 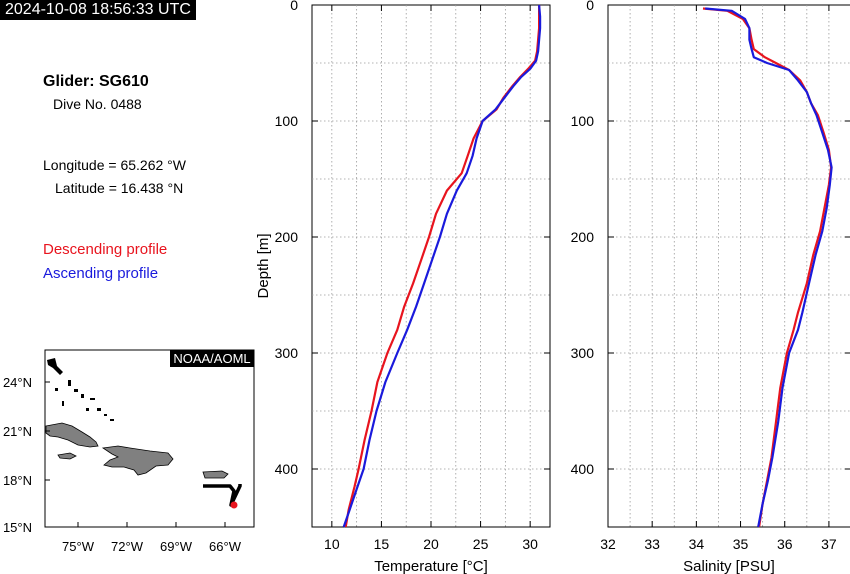 I want to click on latitude-label: Latitude = 16.438 °N, so click(x=119, y=188).